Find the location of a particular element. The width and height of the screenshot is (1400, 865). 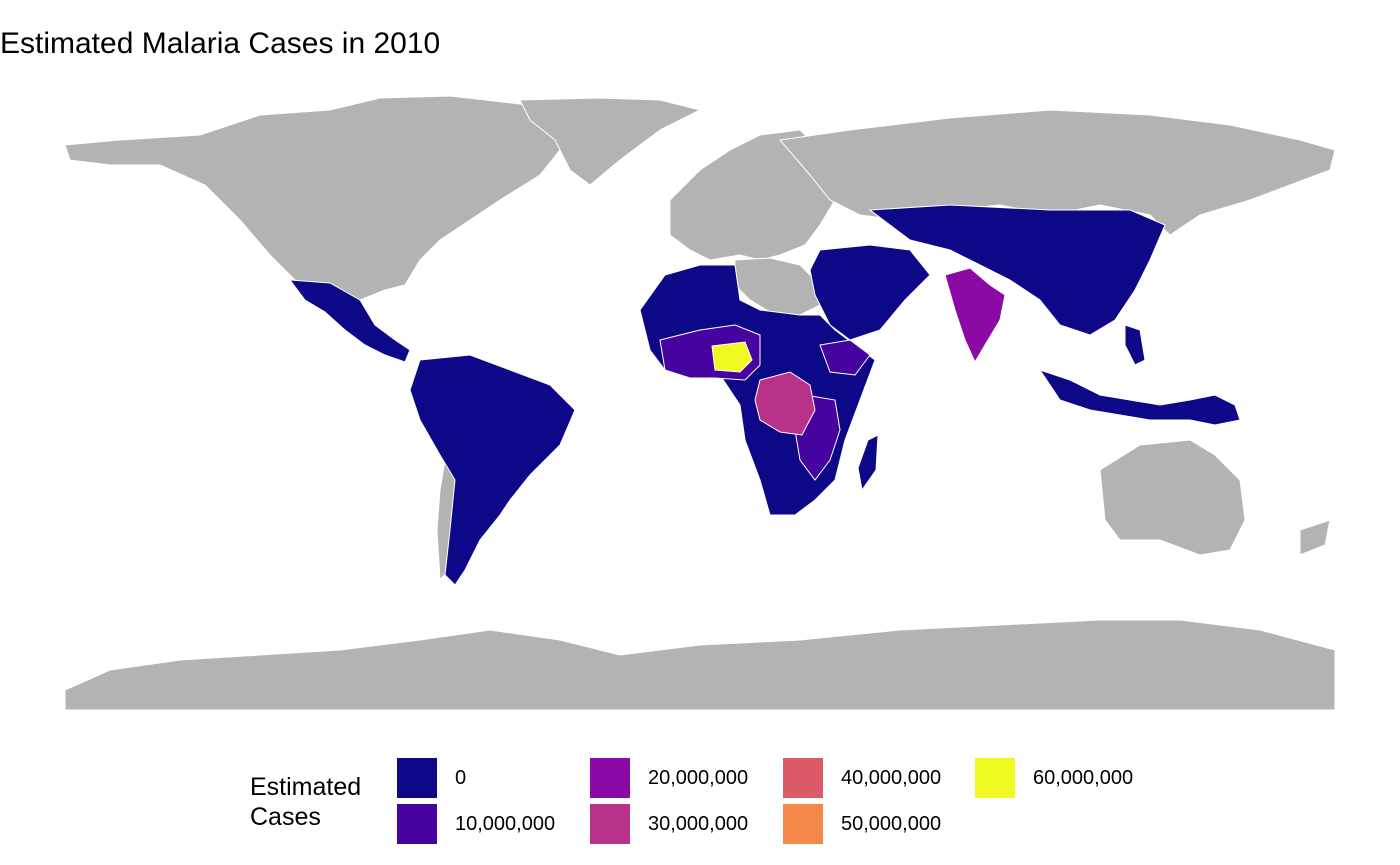

region-antarctica is located at coordinates (700, 665).